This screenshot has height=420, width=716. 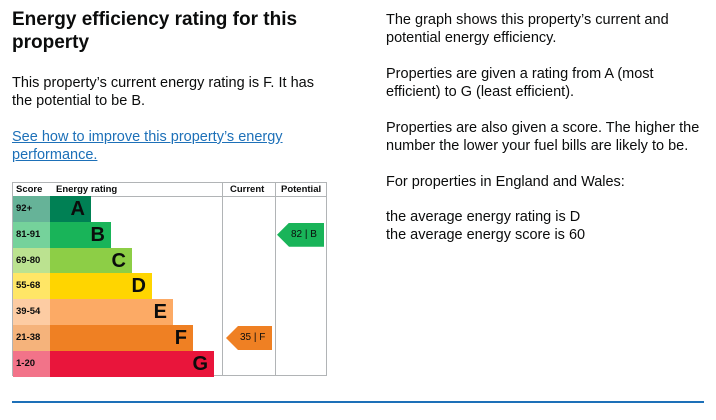 What do you see at coordinates (101, 286) in the screenshot?
I see `rating-bar-d: D` at bounding box center [101, 286].